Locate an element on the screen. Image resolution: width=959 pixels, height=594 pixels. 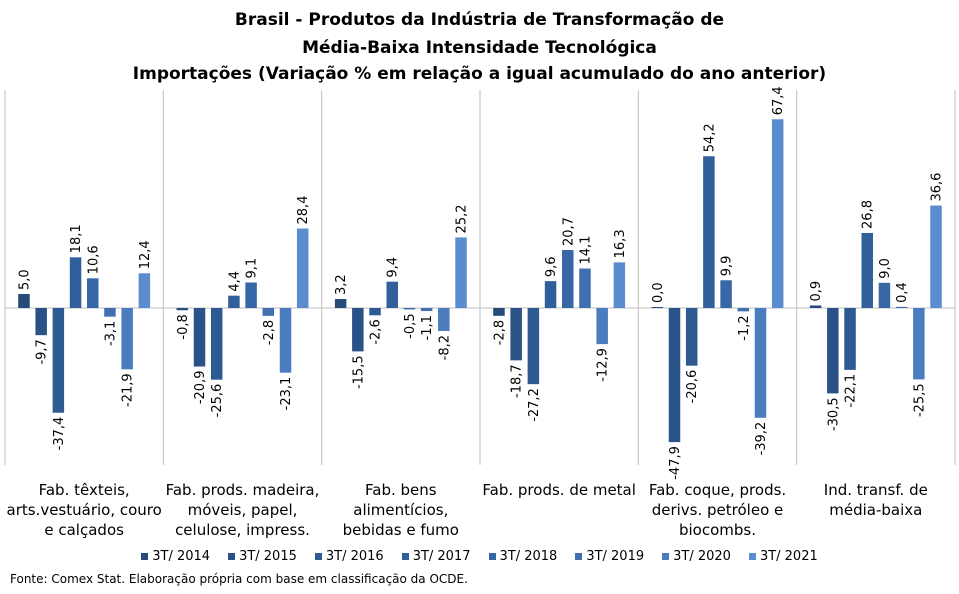
category-label-line: Fab. bens is located at coordinates (401, 490).